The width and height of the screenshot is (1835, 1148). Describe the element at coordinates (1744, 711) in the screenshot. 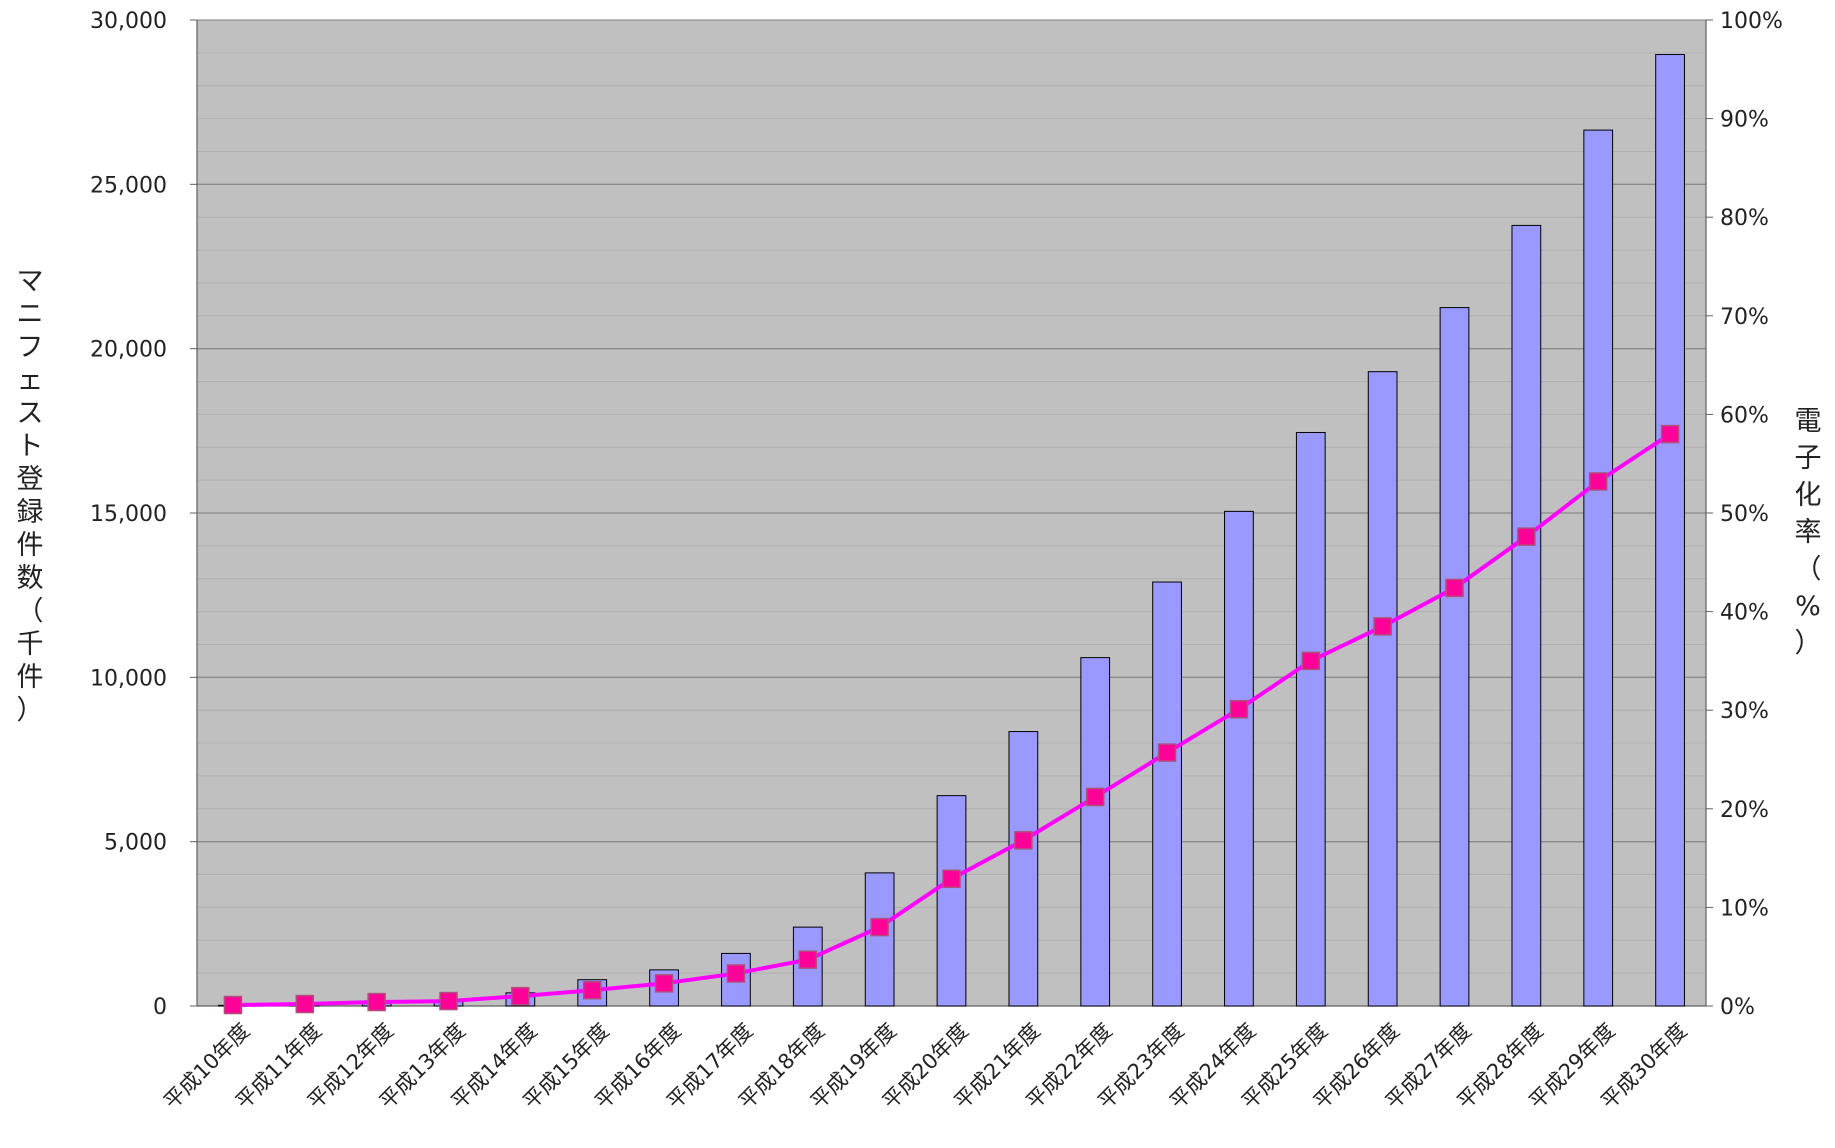

I see `right-tick-label: 30%` at that location.